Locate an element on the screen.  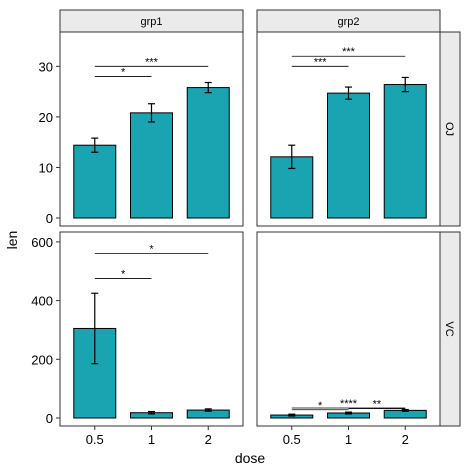
y-tick-label: 200 is located at coordinates (42, 359).